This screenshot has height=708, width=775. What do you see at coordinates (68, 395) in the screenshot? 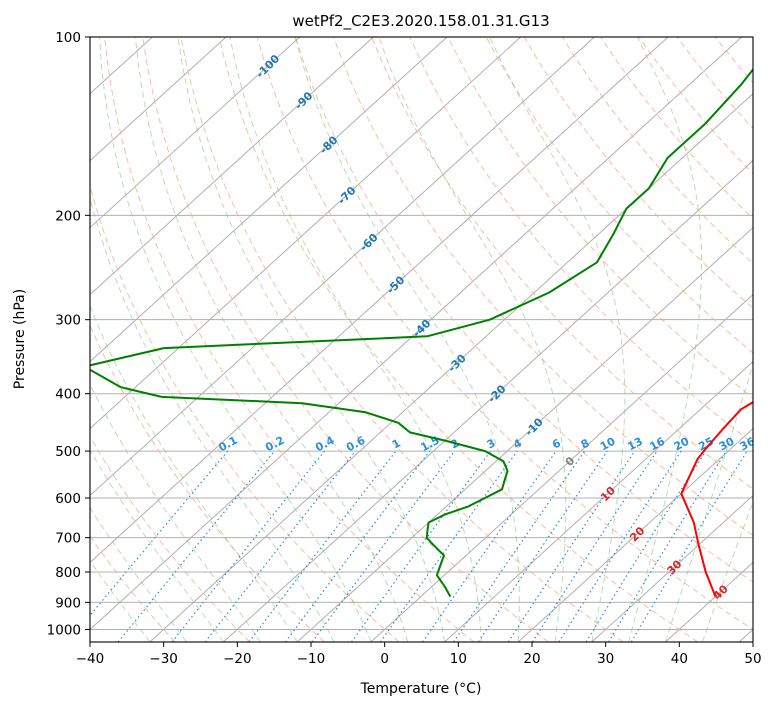
I see `y-tick-label: 400` at bounding box center [68, 395].